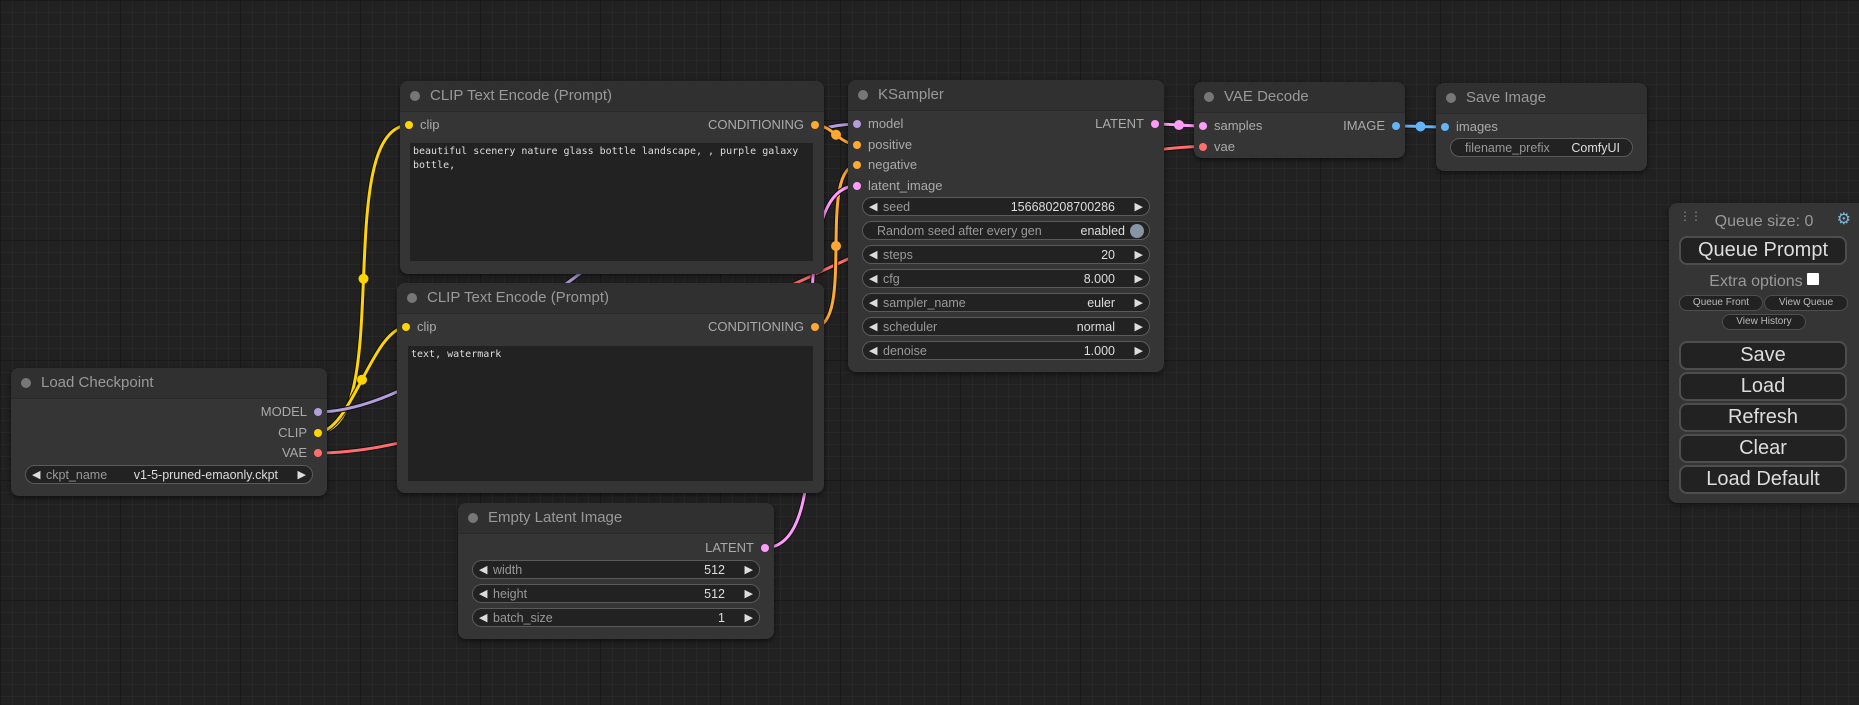 The width and height of the screenshot is (1859, 705). I want to click on input-slot-vae: vae, so click(1217, 147).